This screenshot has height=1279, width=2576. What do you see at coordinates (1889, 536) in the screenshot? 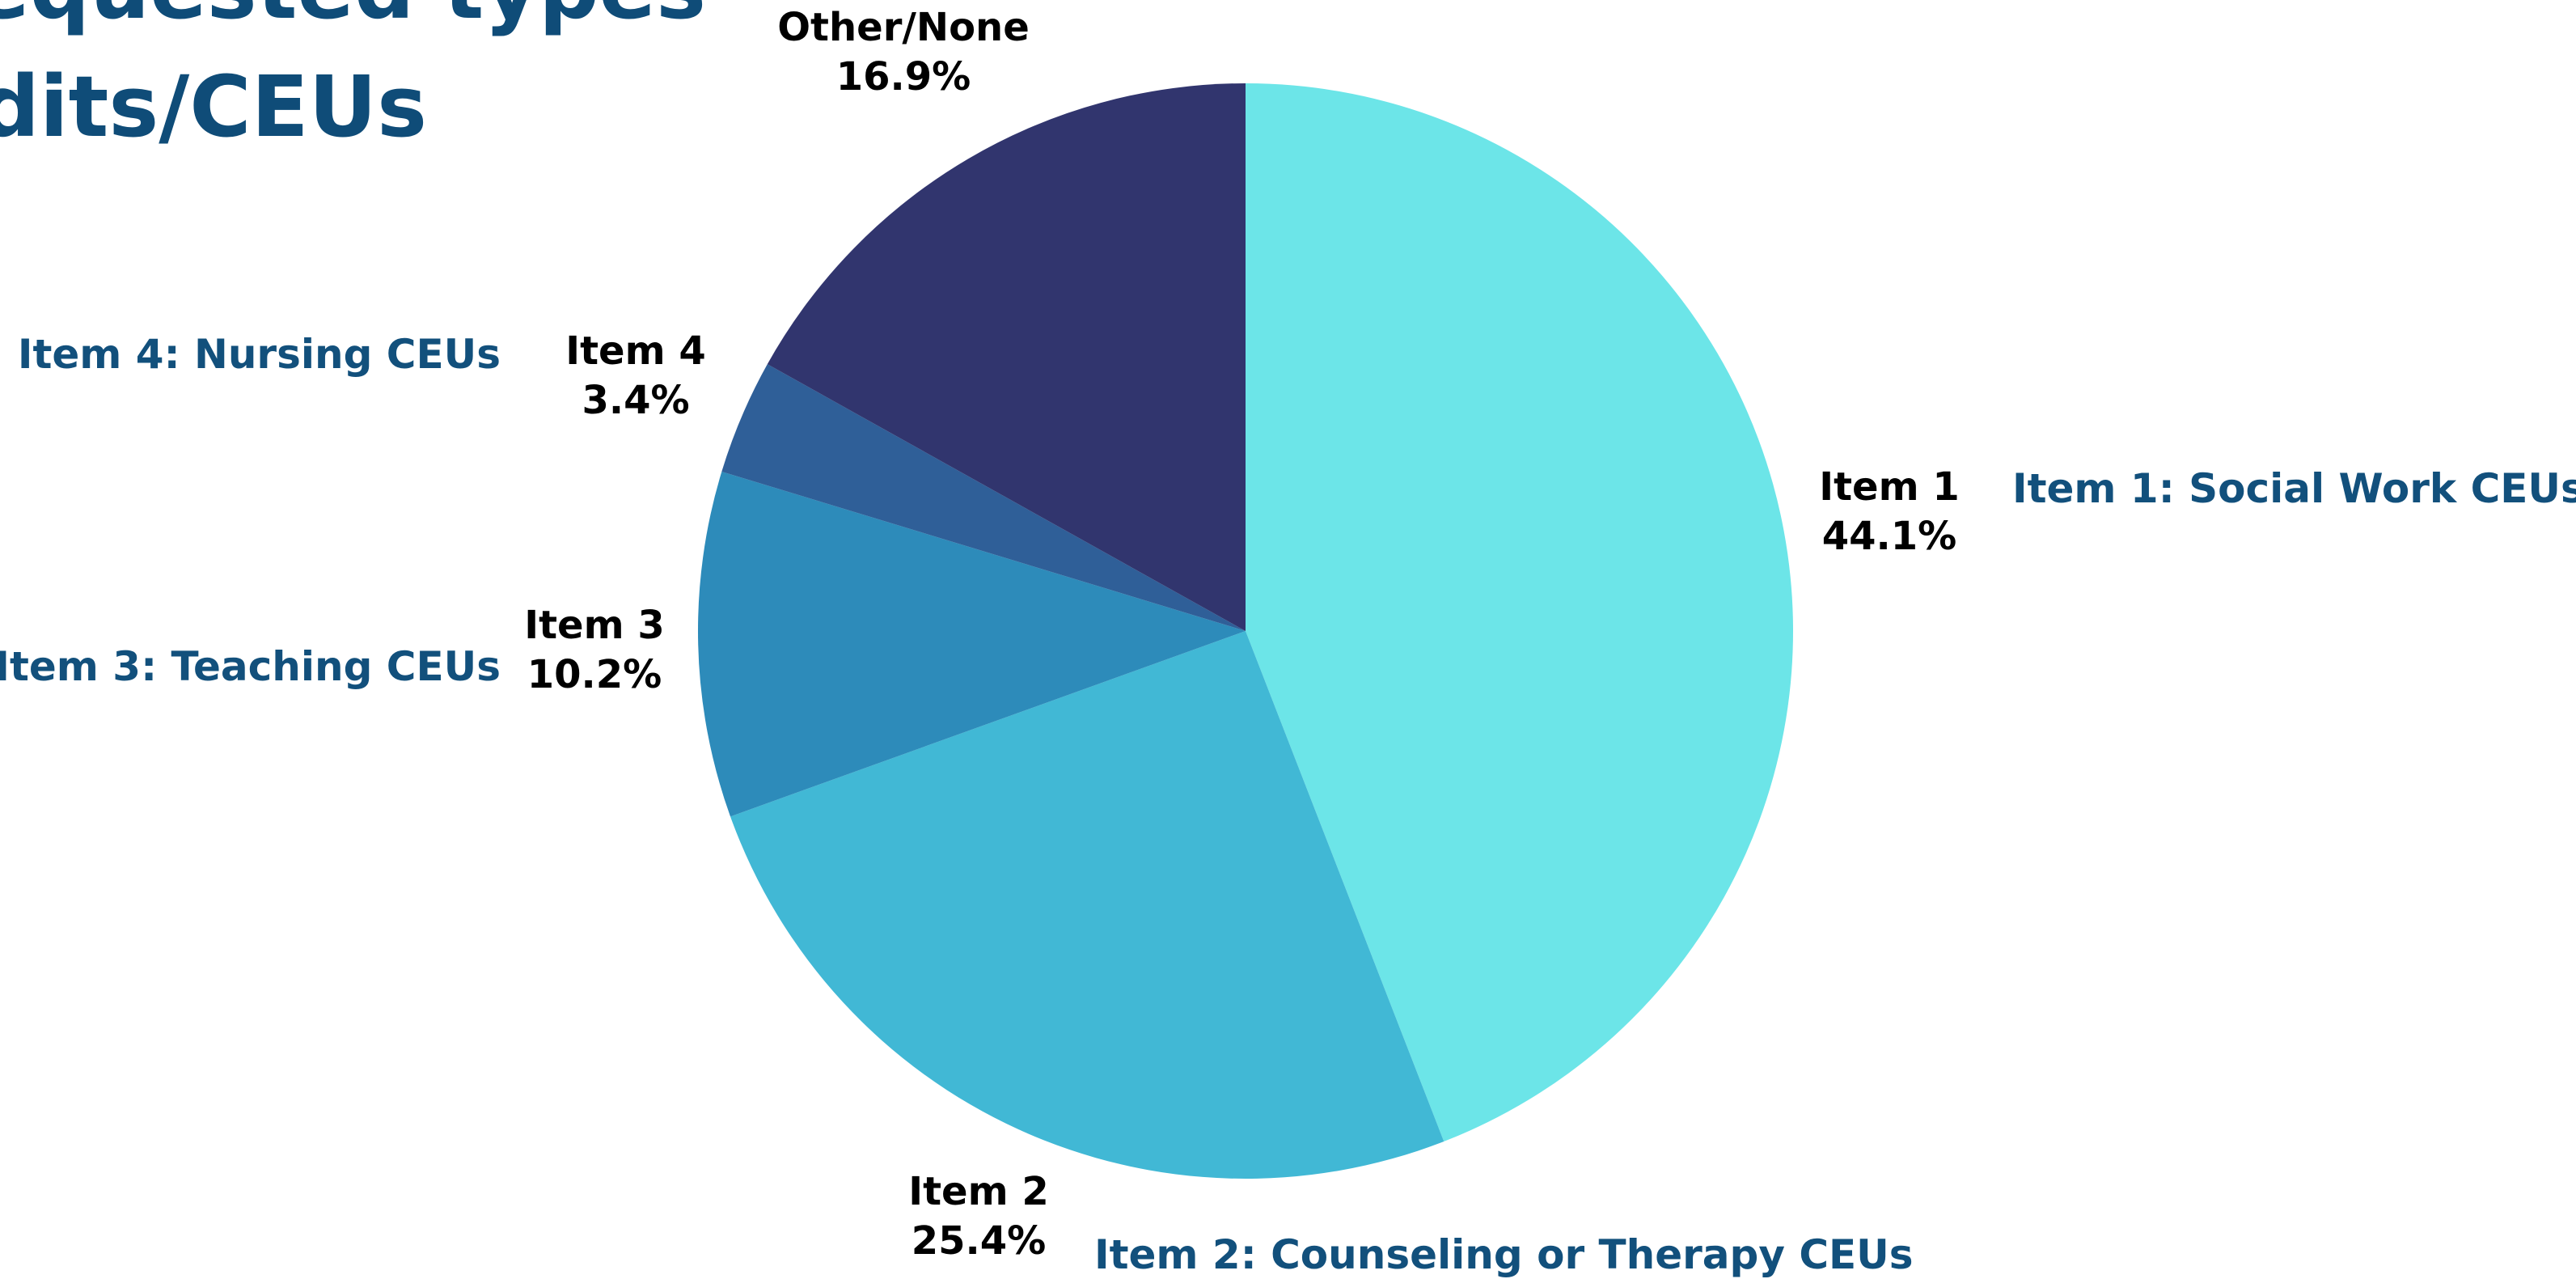
I see `slice-value: 44.1%` at bounding box center [1889, 536].